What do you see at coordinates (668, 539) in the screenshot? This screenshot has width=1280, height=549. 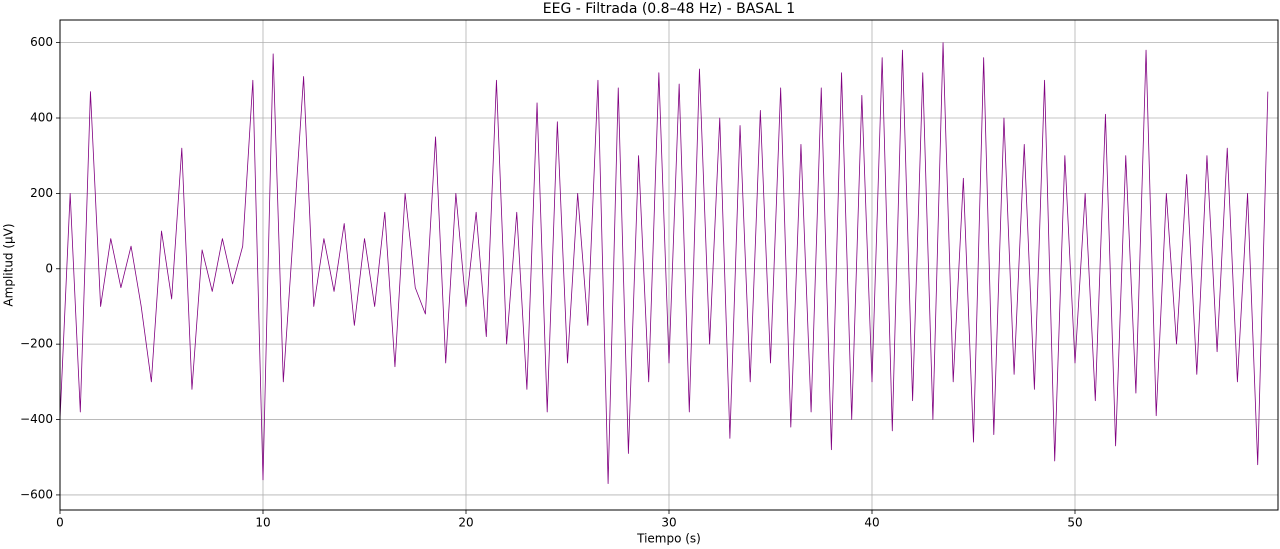 I see `x-axis-label: Tiempo (s)` at bounding box center [668, 539].